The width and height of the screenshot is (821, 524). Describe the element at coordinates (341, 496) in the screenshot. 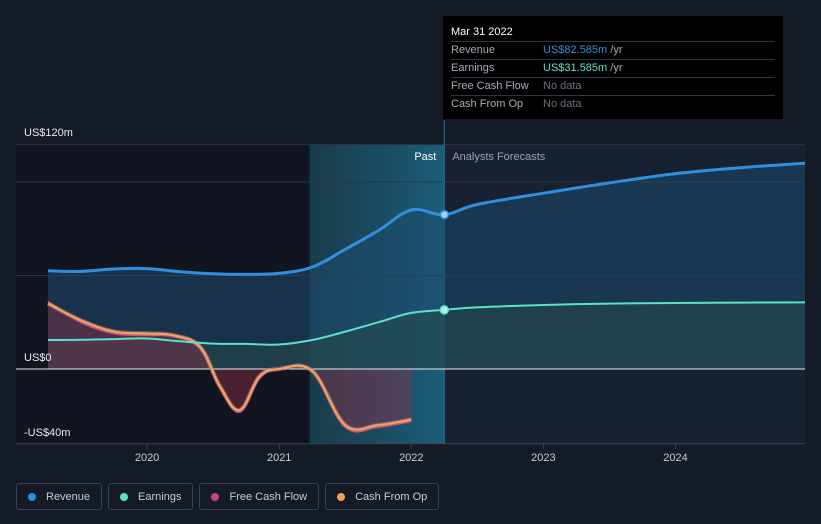

I see `cash-from-op-dot-icon` at that location.